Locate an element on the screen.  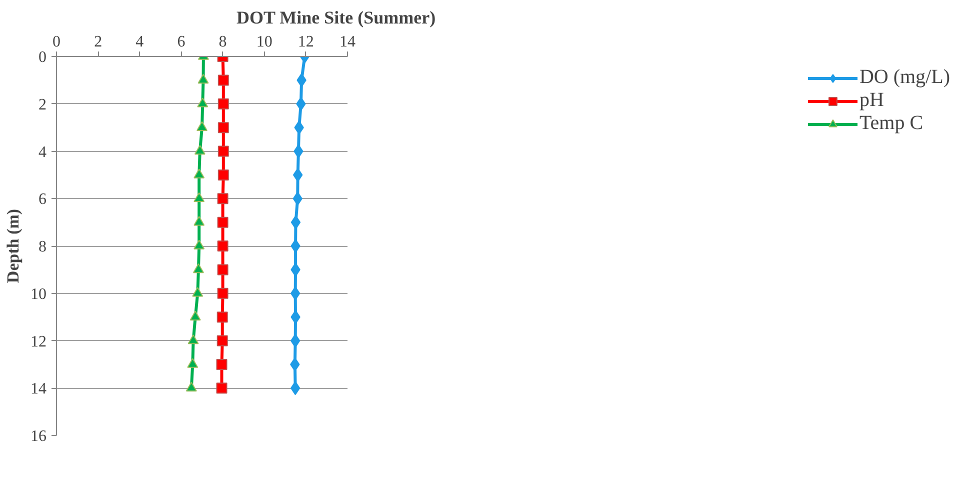
y-tick-label: 8 is located at coordinates (42, 247).